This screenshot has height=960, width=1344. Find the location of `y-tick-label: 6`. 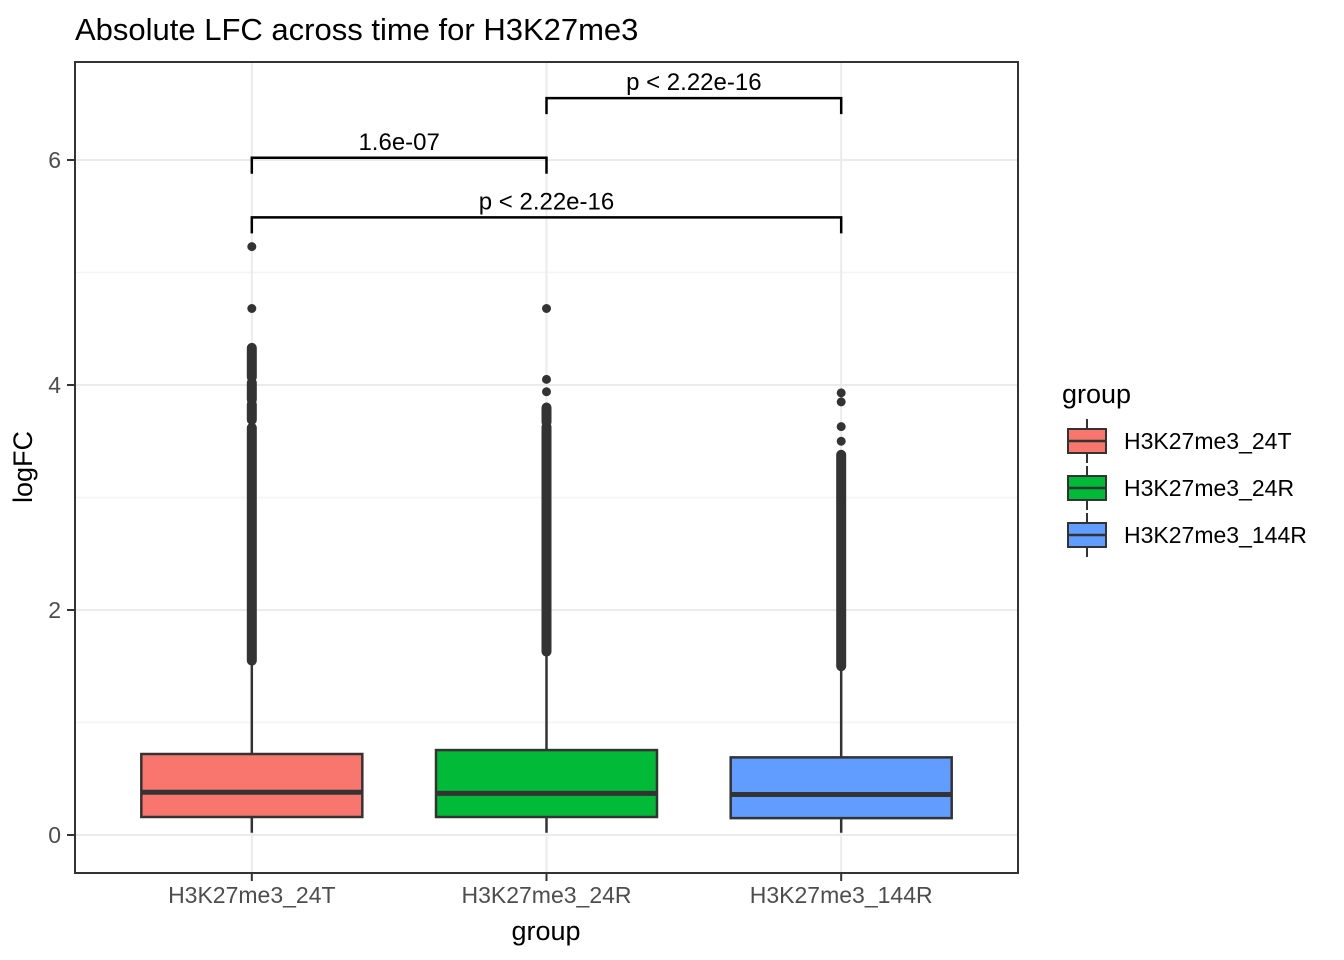

y-tick-label: 6 is located at coordinates (54, 160).